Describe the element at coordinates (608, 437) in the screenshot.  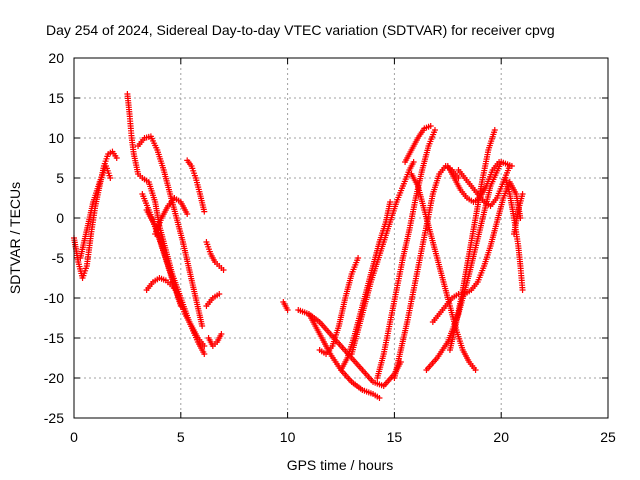
I see `x-tick-label: 25` at that location.